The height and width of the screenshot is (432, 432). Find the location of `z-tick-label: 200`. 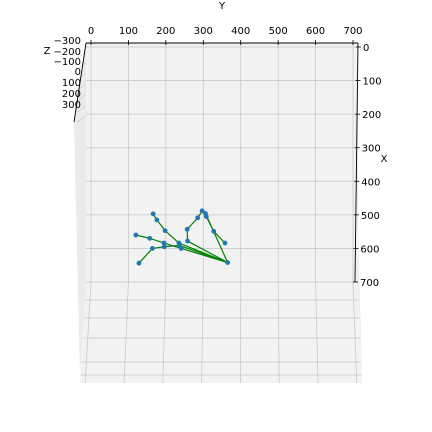

z-tick-label: 200 is located at coordinates (71, 94).